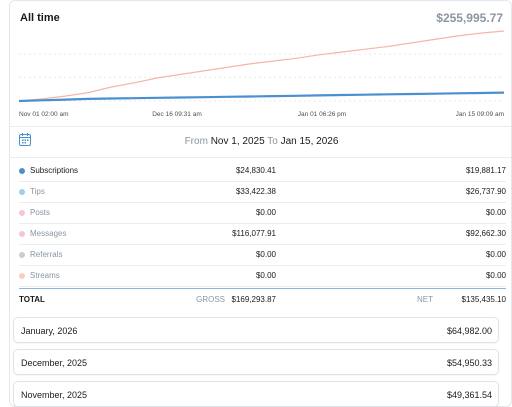 This screenshot has height=407, width=512. I want to click on month-name: January, 2026, so click(49, 331).